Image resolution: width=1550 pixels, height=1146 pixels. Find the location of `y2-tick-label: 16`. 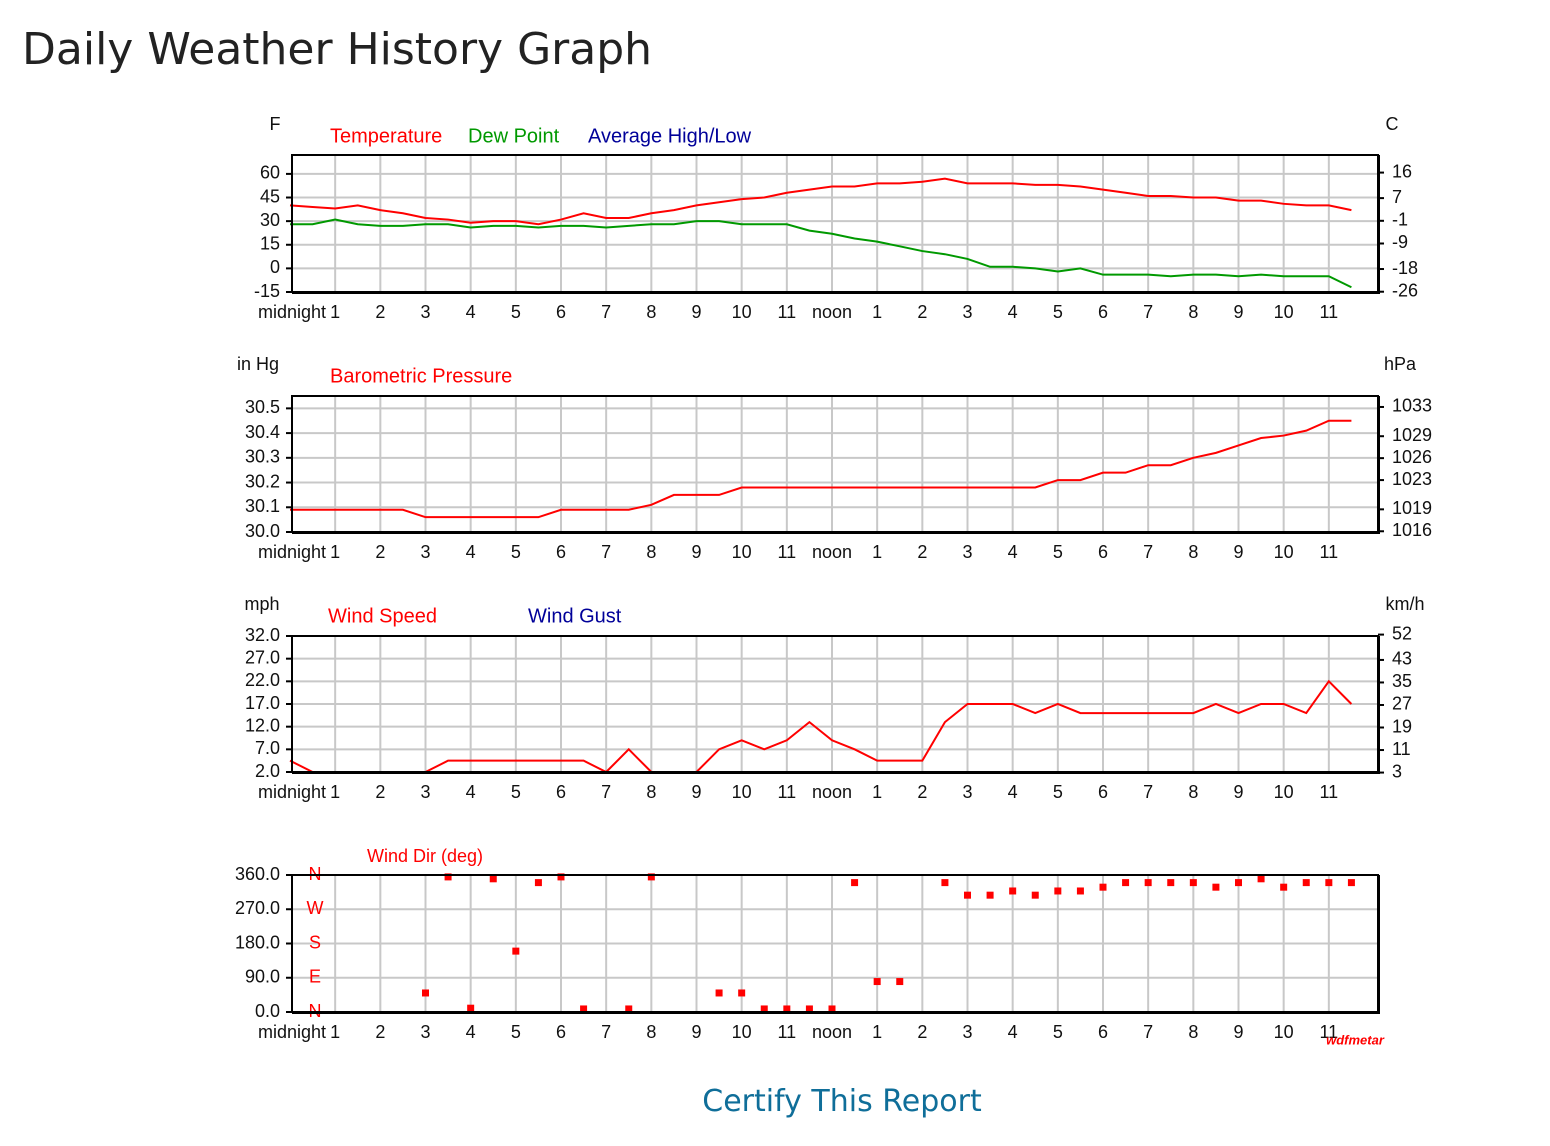

y2-tick-label: 16 is located at coordinates (1402, 171).